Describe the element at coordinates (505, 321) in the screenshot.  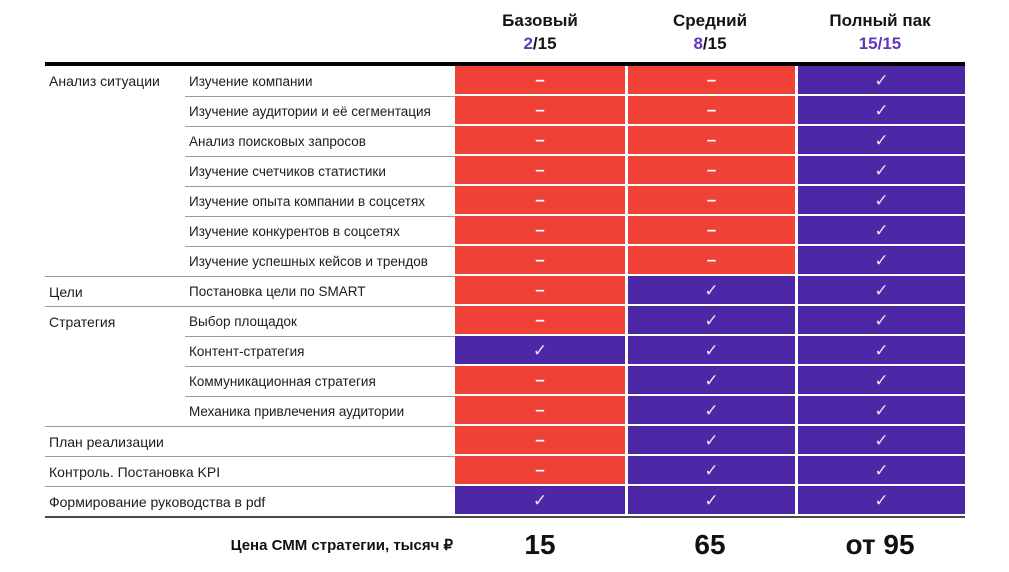
I see `table-row: Стратегия Выбор площадок – ✓ ✓` at that location.